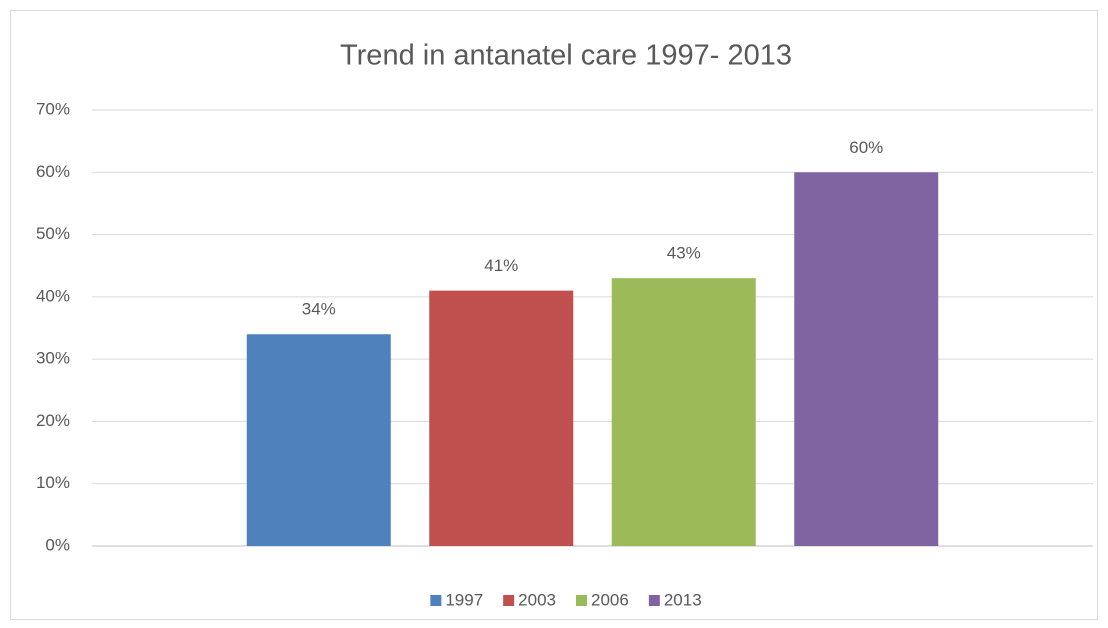  I want to click on y-tick-label: 40%, so click(53, 295).